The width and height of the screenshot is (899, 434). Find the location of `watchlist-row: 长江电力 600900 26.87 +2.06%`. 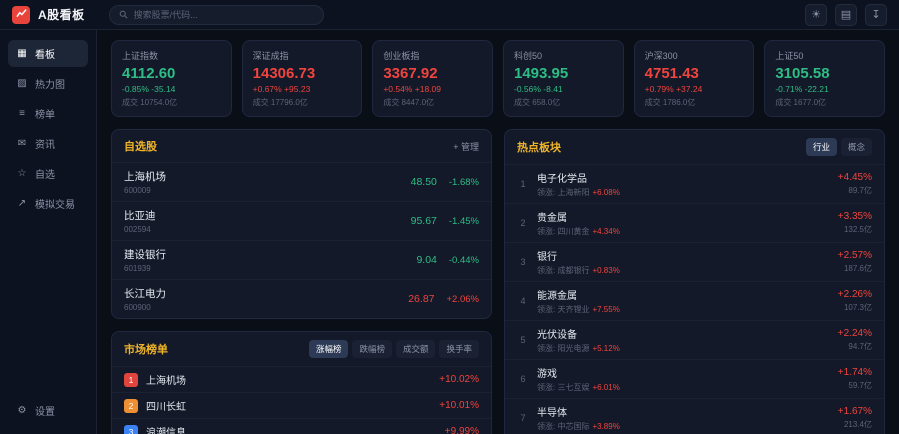

watchlist-row: 长江电力 600900 26.87 +2.06% is located at coordinates (301, 298).